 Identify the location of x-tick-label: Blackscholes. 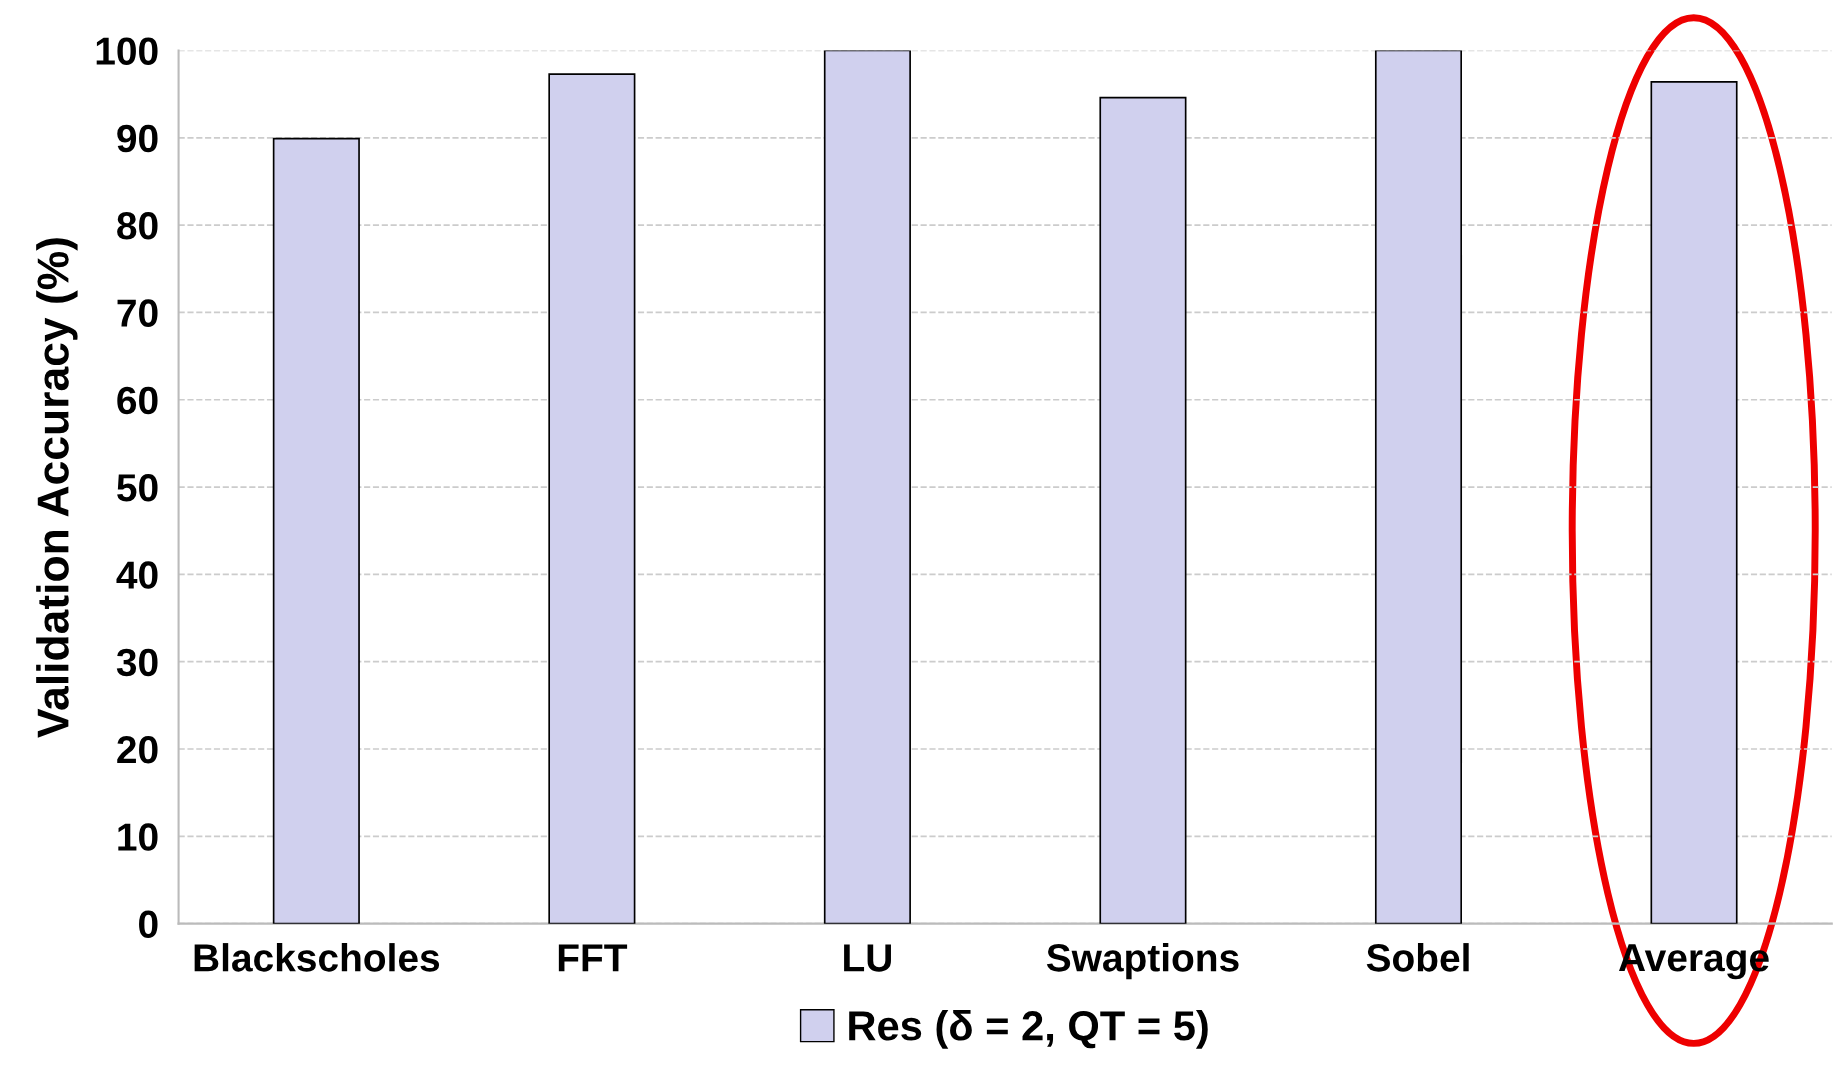
(317, 957).